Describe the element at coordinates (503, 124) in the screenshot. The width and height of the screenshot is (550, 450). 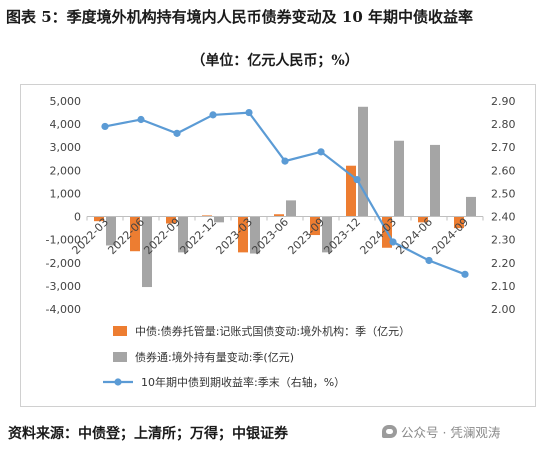
I see `y-right-tick-label: 2.80` at that location.